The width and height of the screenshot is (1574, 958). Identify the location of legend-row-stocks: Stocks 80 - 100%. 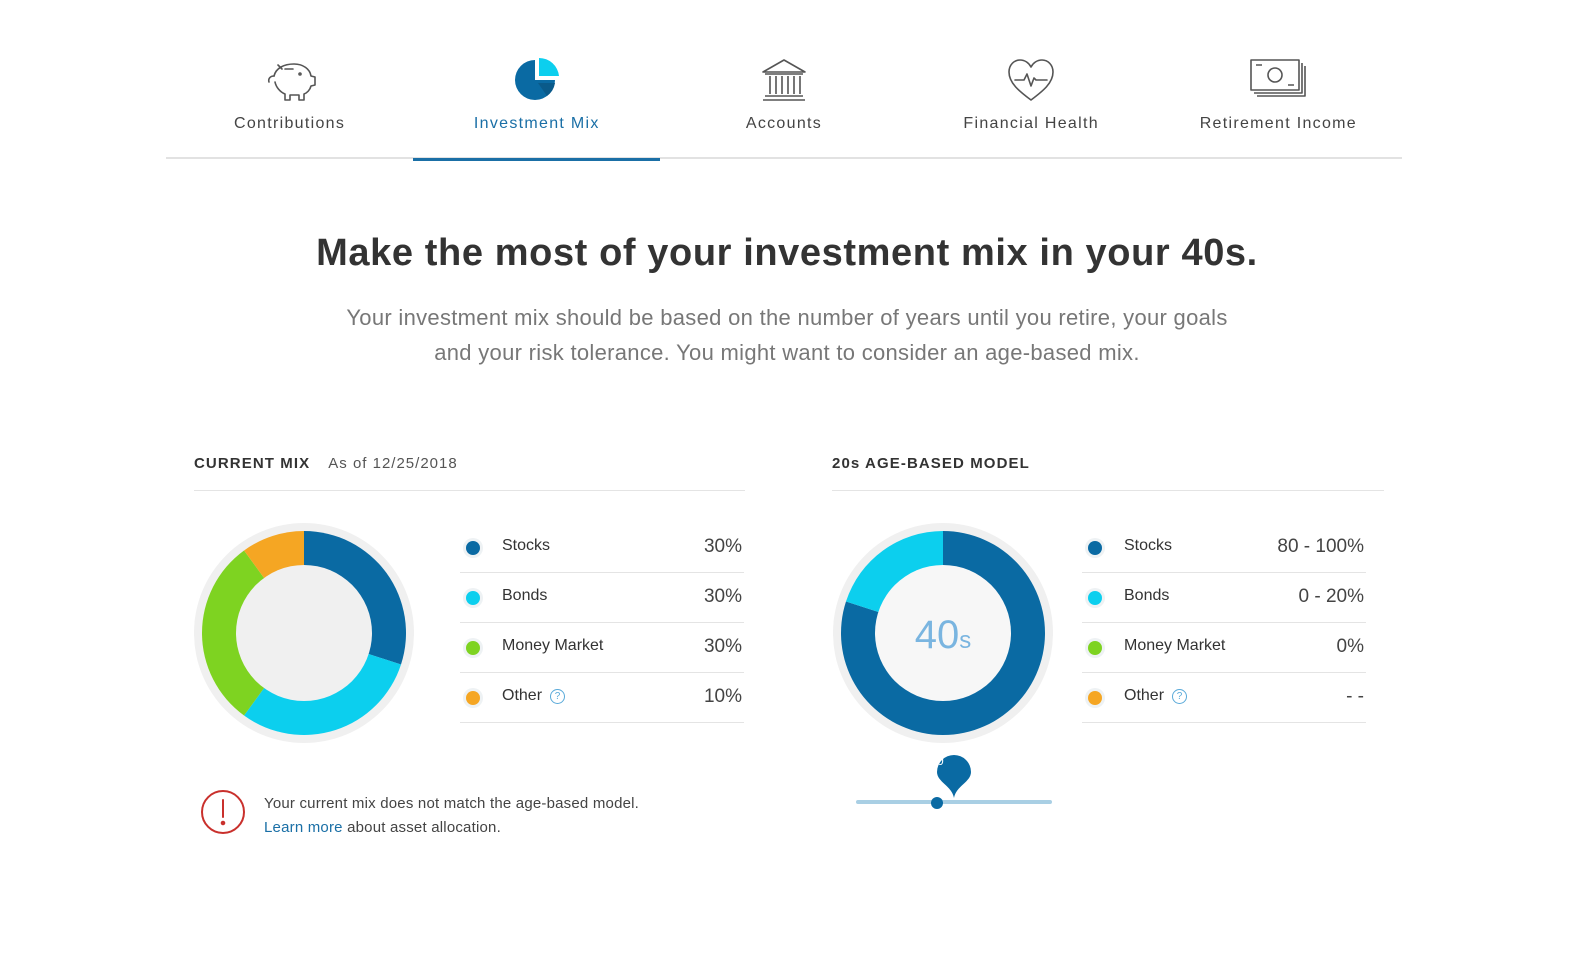
(1224, 548).